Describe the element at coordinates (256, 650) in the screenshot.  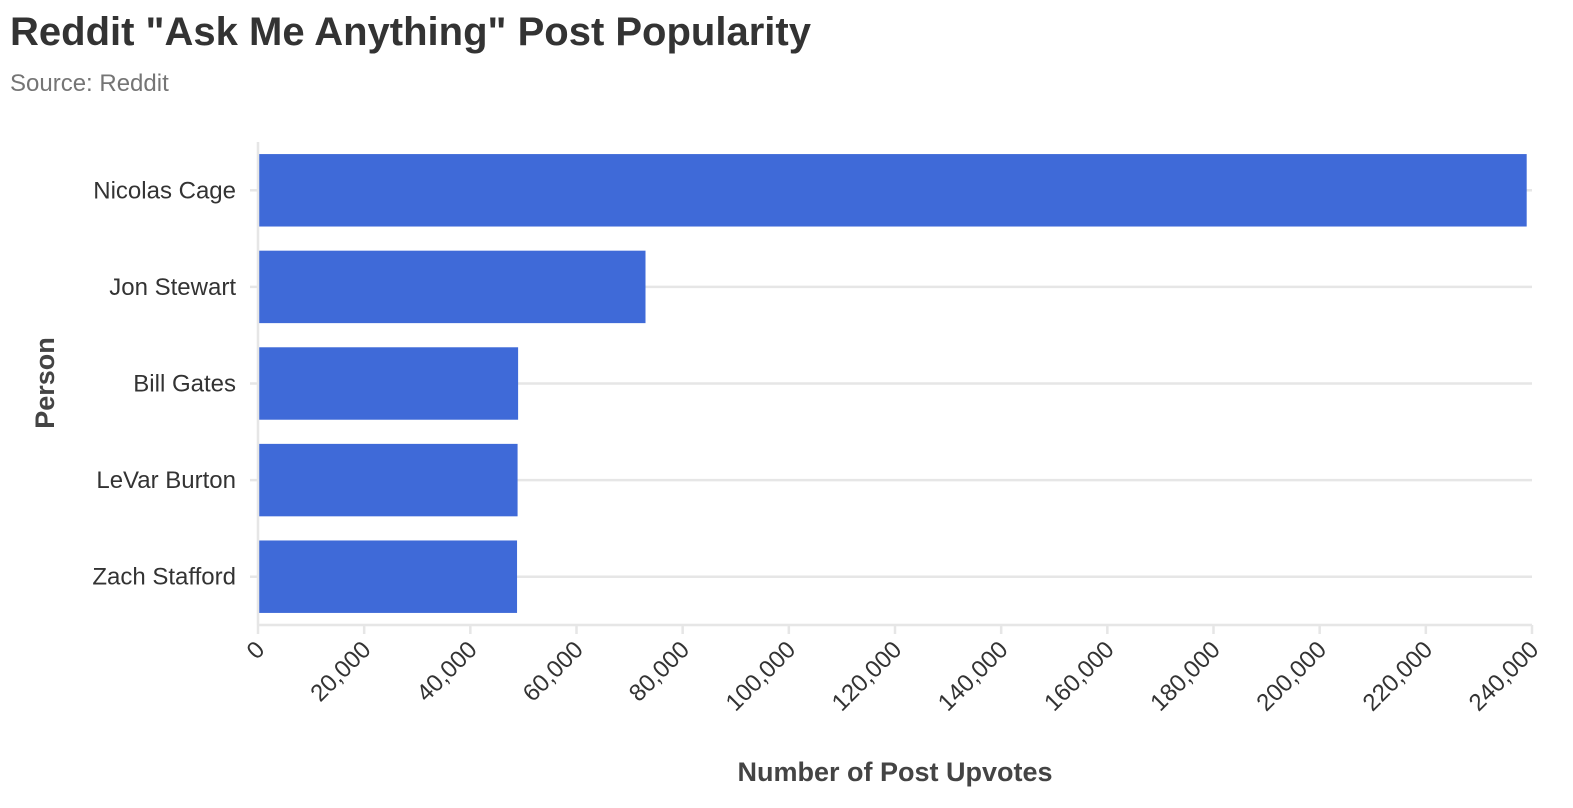
I see `x-tick-label: 0` at that location.